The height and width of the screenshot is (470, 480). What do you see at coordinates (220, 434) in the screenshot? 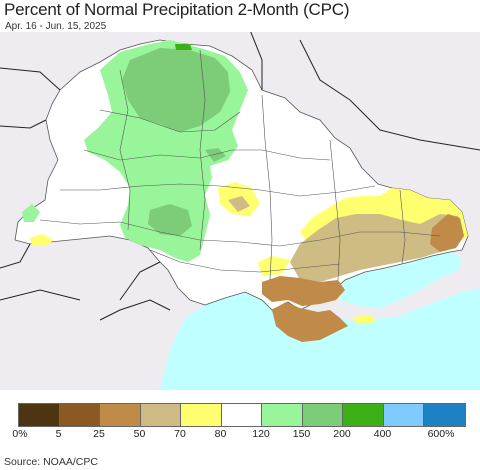
I see `legend-tick-label: 80` at bounding box center [220, 434].